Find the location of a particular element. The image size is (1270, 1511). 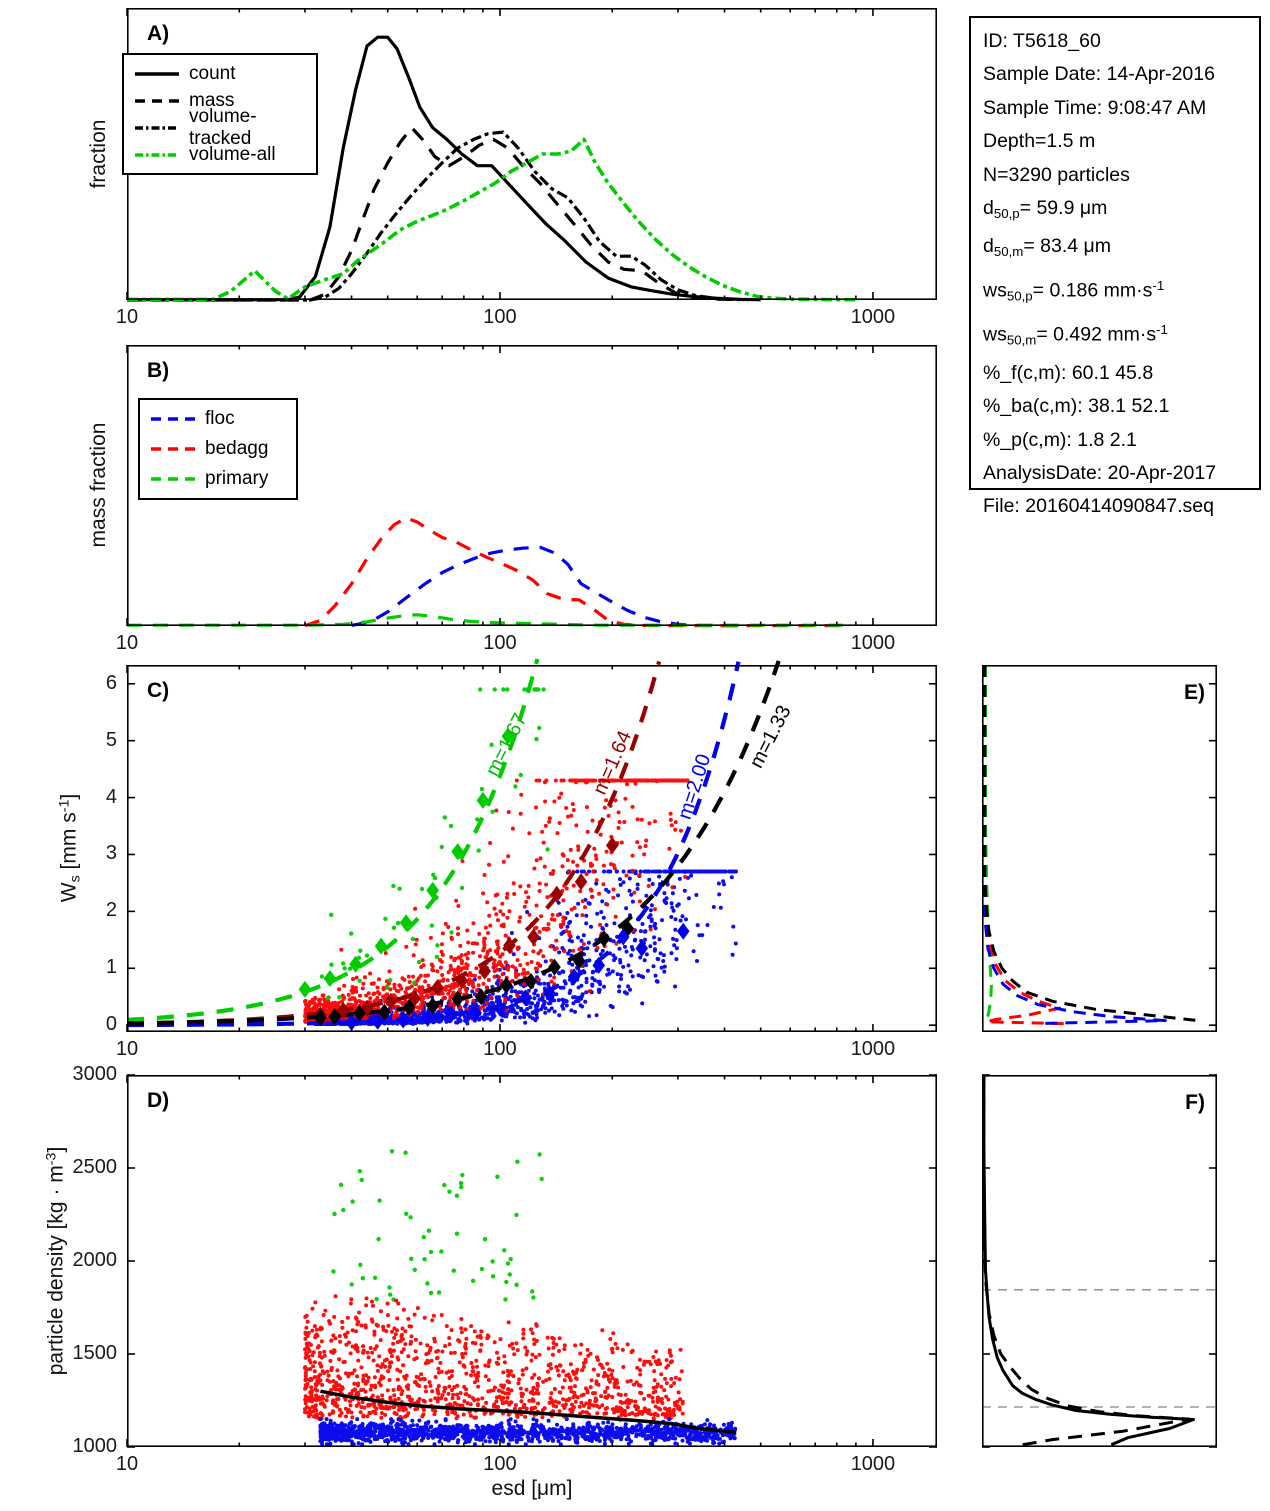

panel-b-plot is located at coordinates (532, 486).